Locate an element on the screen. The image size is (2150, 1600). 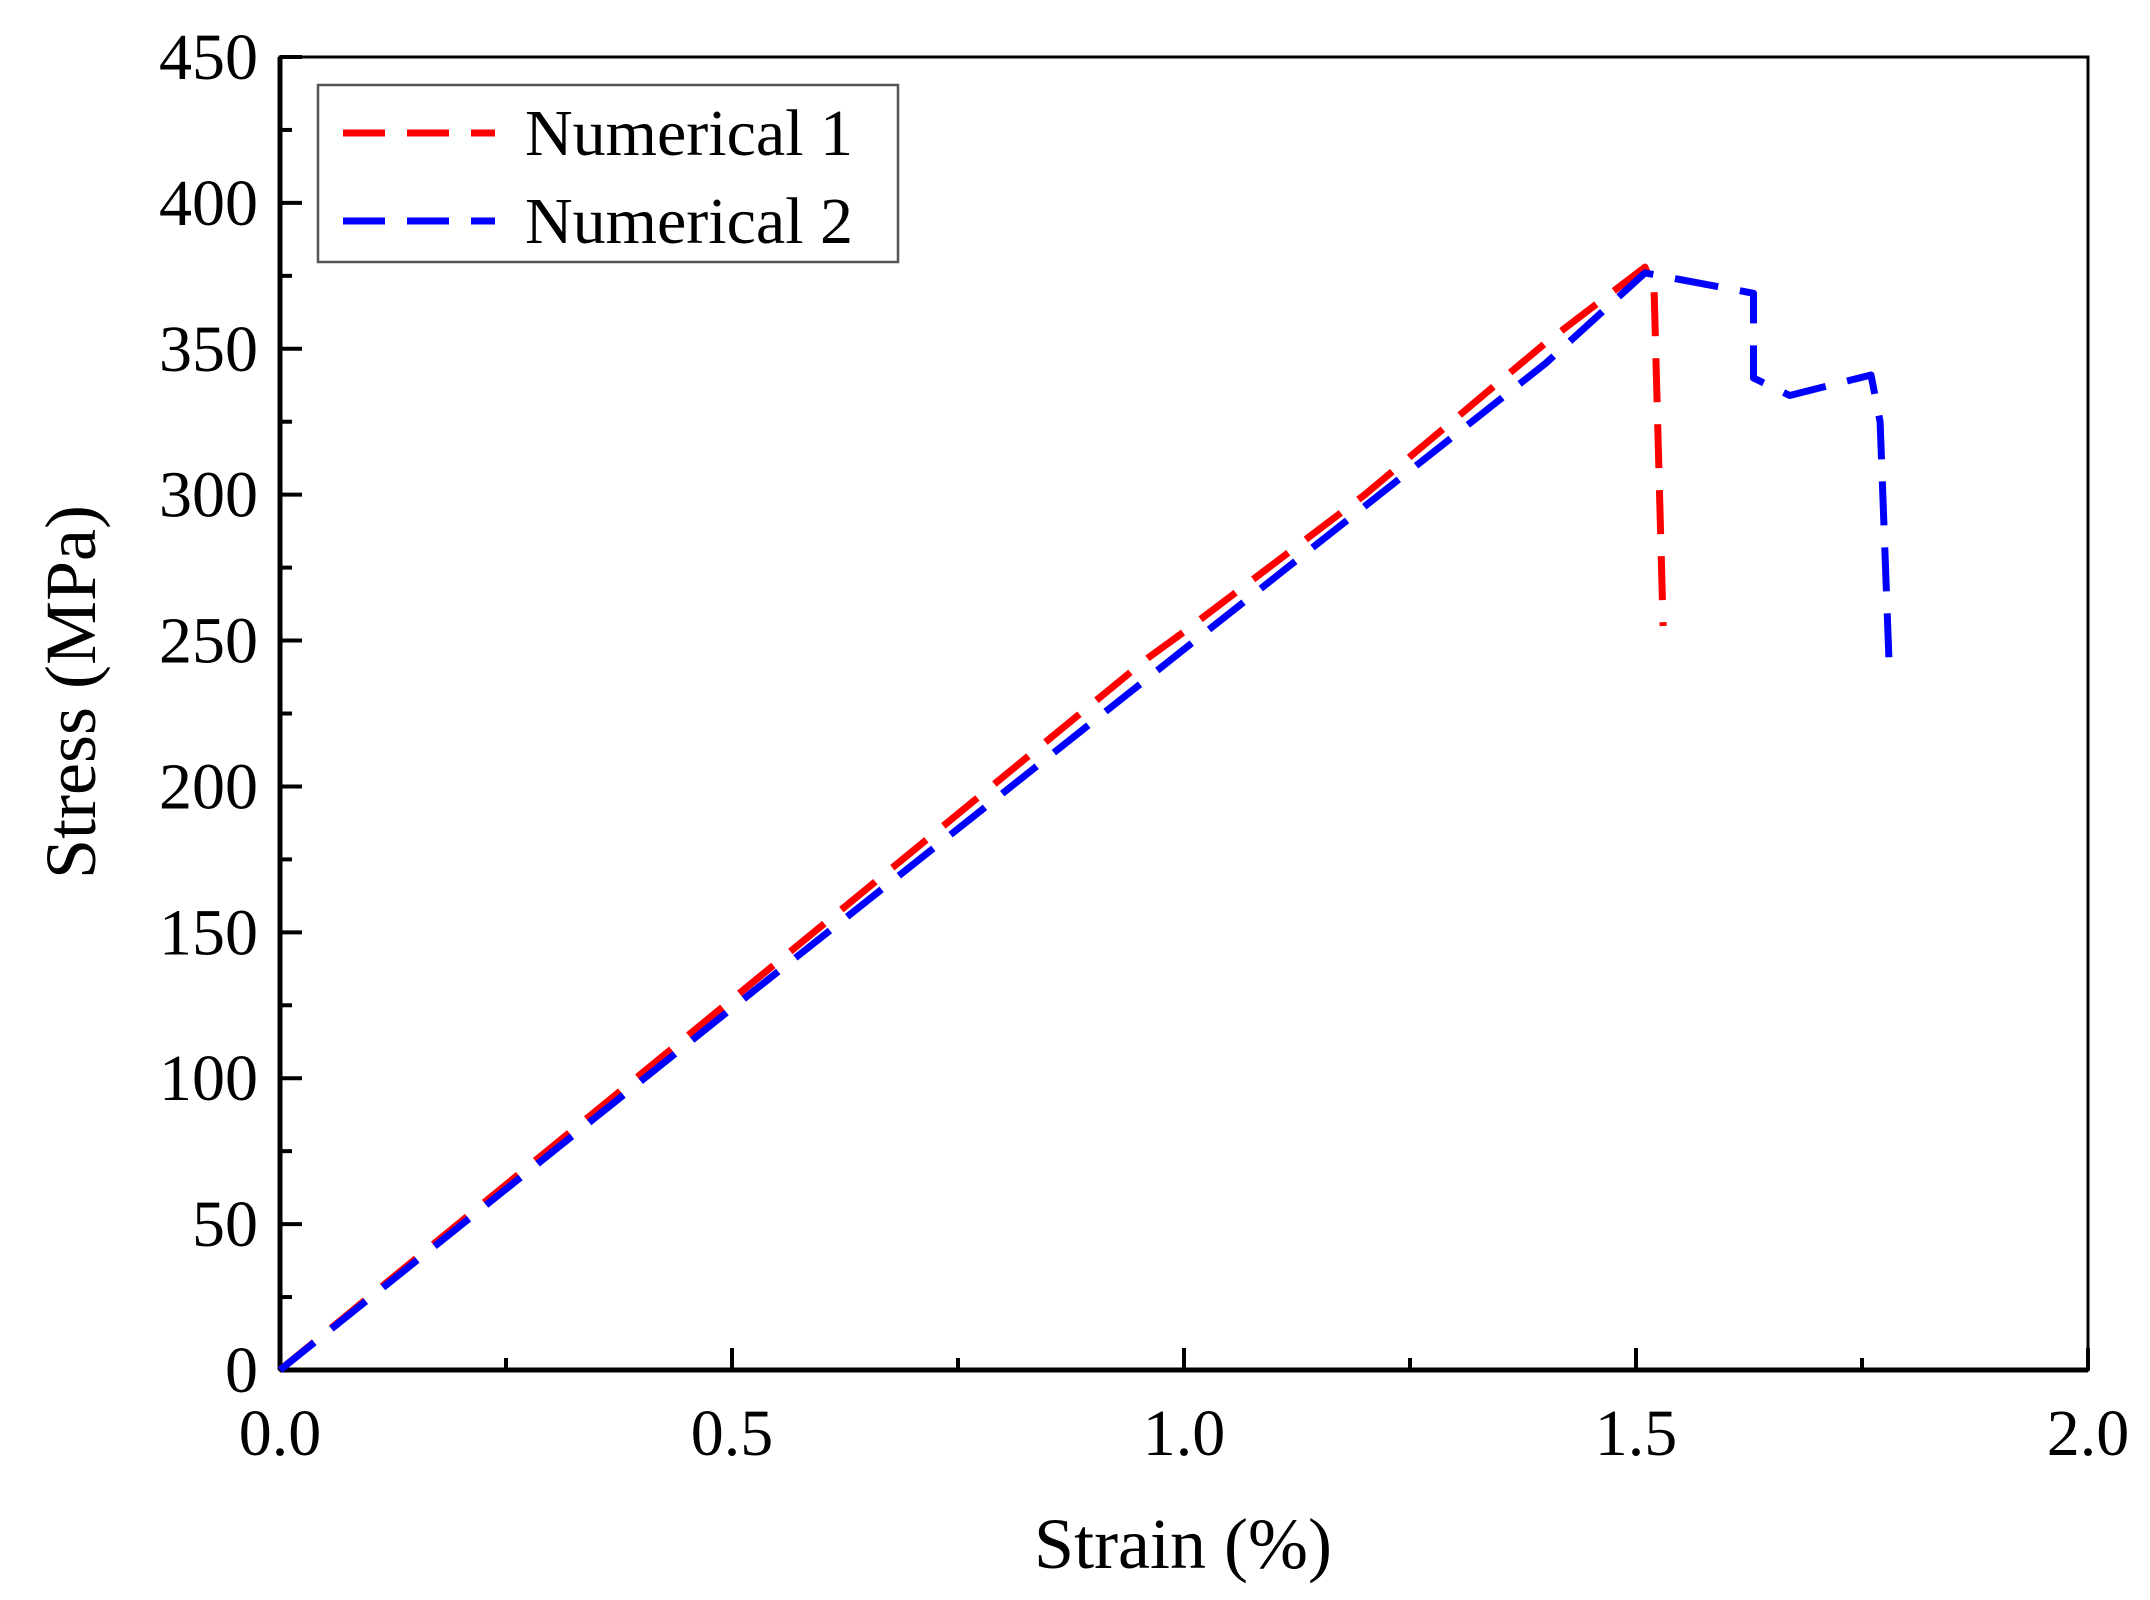
y-tick-label: 400 is located at coordinates (208, 203).